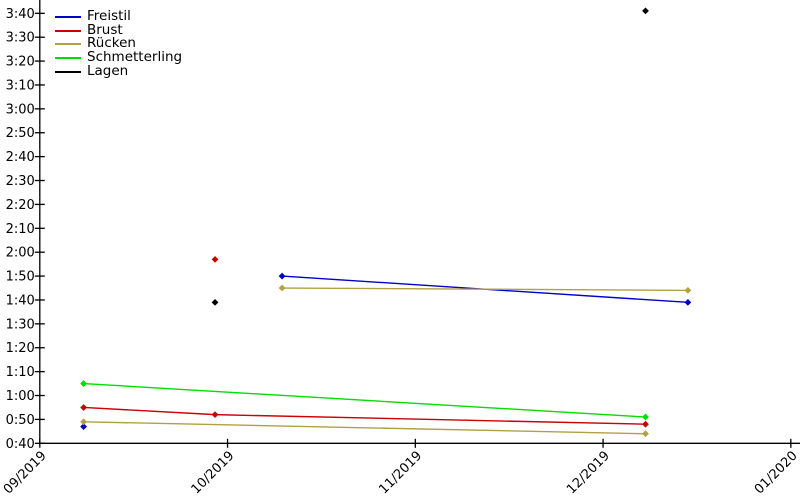 The image size is (800, 500). I want to click on y-tick-label: 1:00, so click(20, 396).